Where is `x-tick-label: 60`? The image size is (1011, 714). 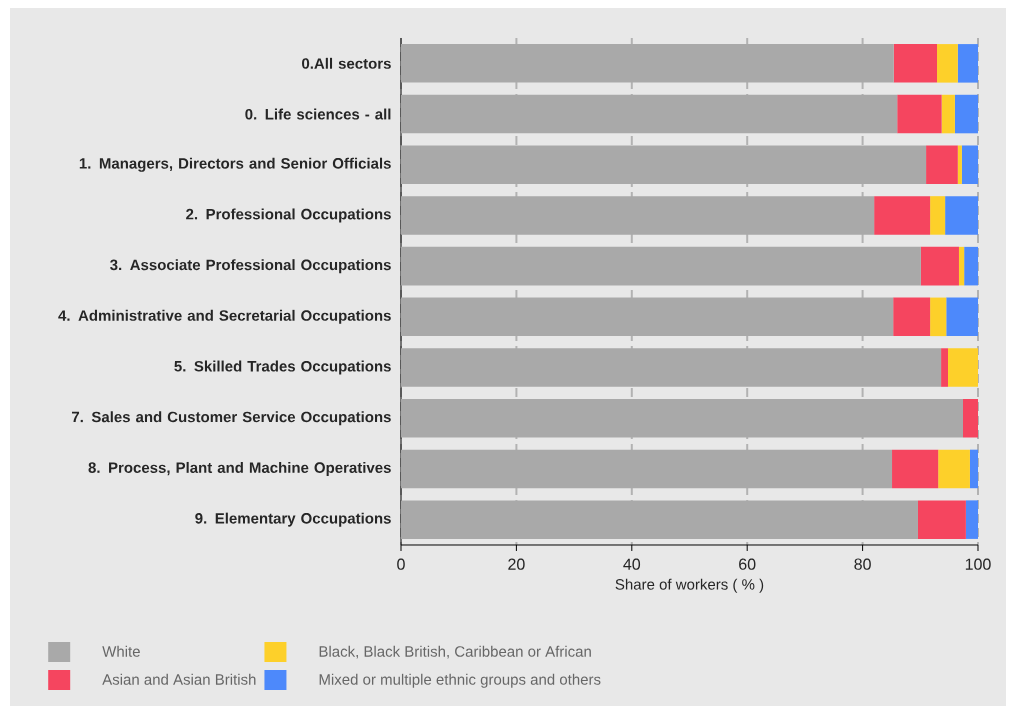 x-tick-label: 60 is located at coordinates (747, 564).